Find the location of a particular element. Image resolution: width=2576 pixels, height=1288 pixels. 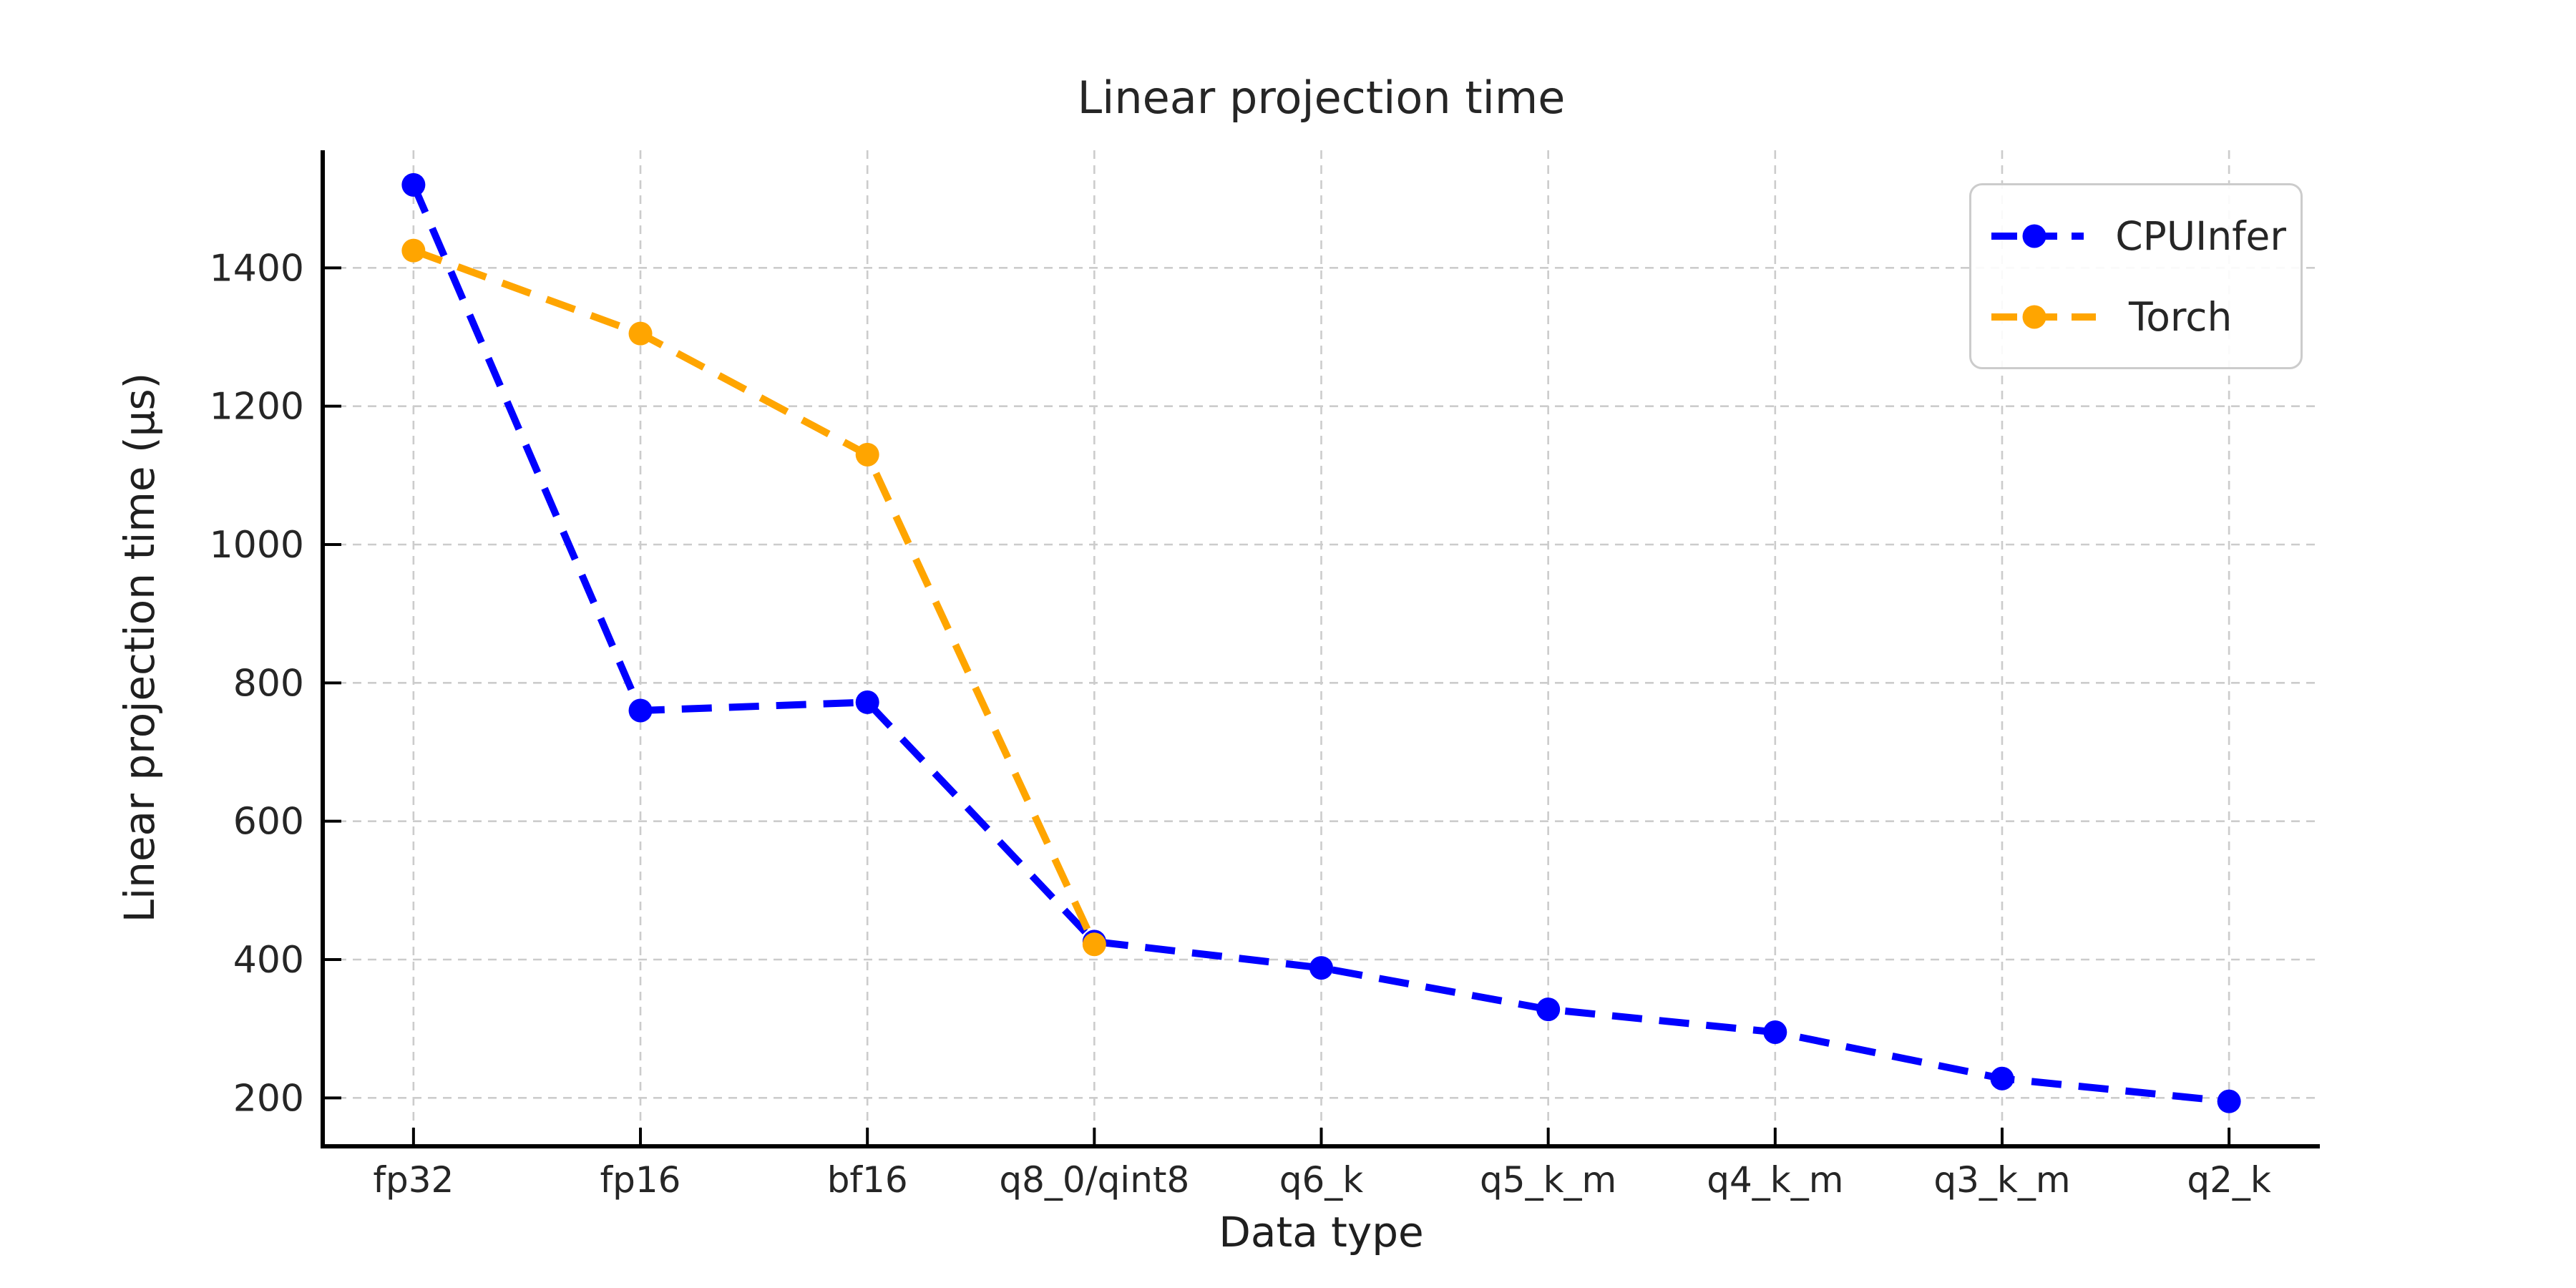

legend: CPUInfer Torch is located at coordinates (2136, 276).